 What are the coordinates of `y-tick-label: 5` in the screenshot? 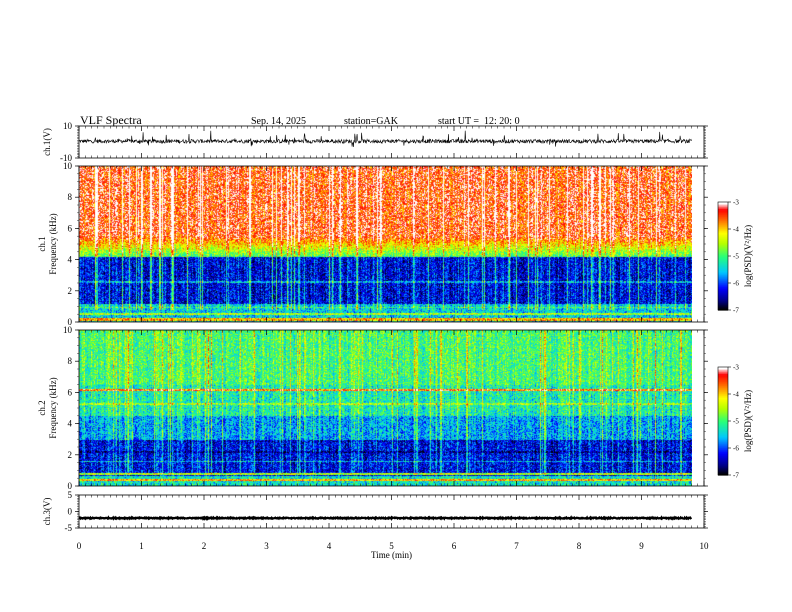 It's located at (70, 495).